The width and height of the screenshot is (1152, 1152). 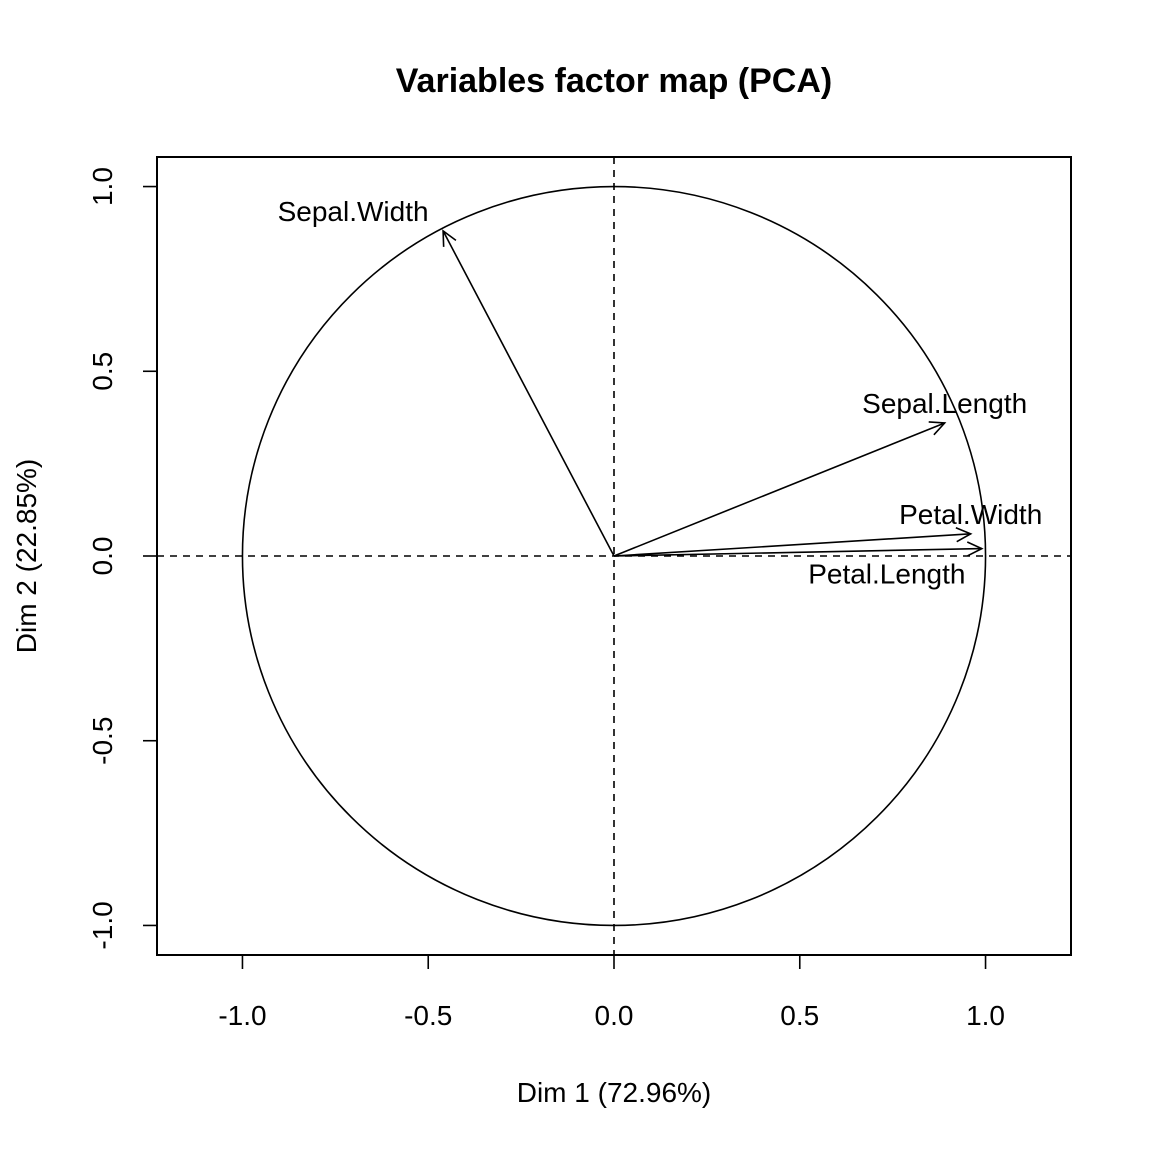 I want to click on variable-label-petal-length: Petal.Length, so click(x=886, y=574).